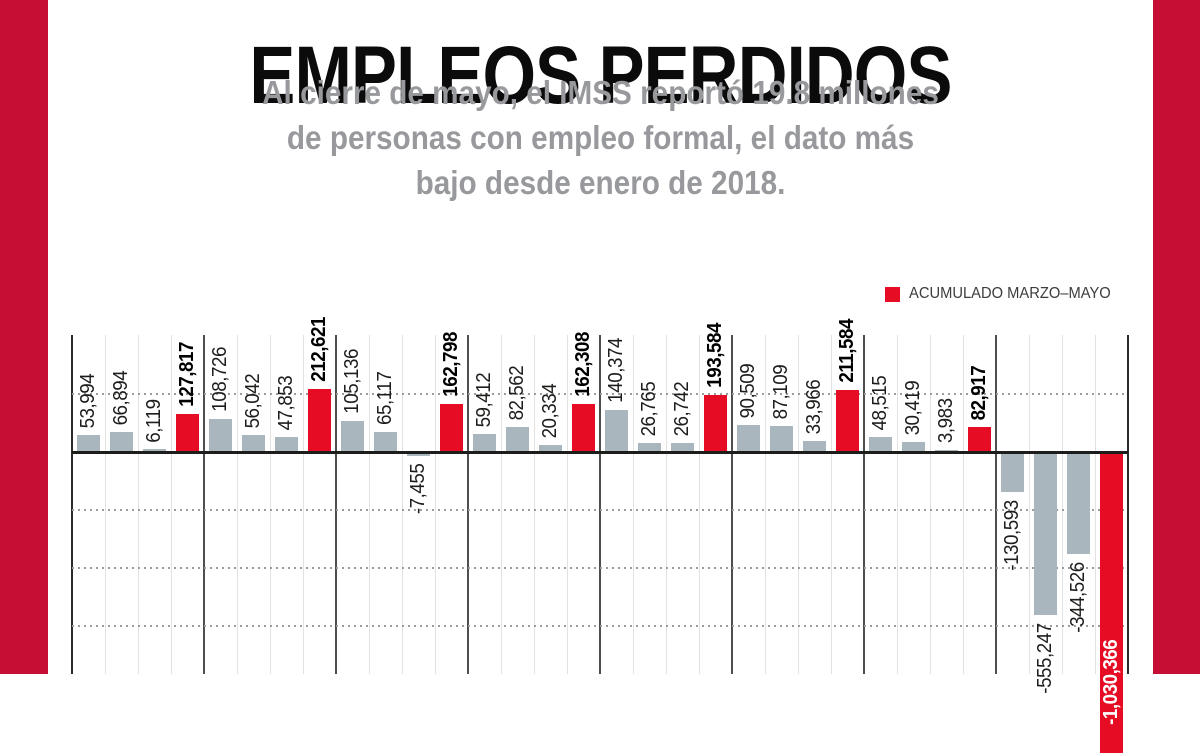 The width and height of the screenshot is (1200, 753). Describe the element at coordinates (1009, 293) in the screenshot. I see `legend-label: ACUMULADO MARZO–MAYO` at that location.